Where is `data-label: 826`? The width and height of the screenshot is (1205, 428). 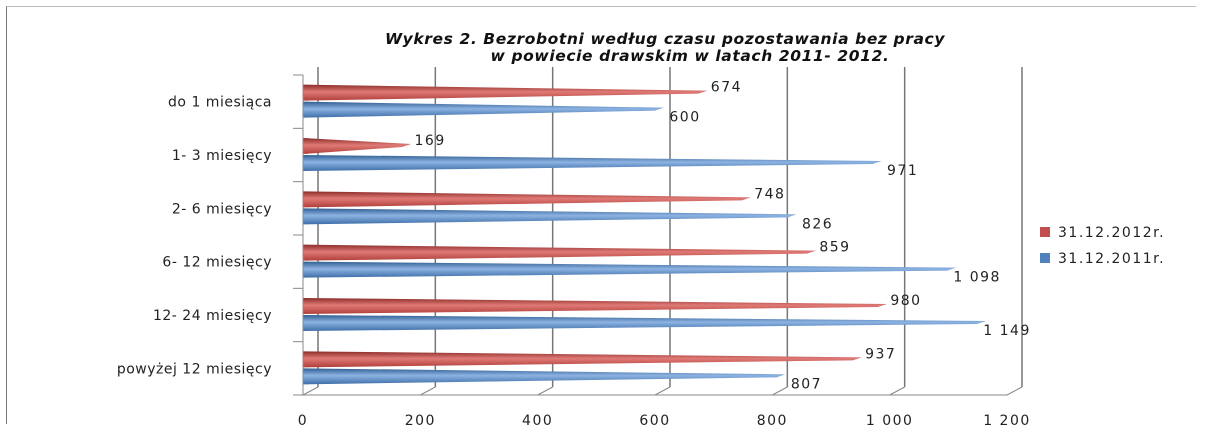 data-label: 826 is located at coordinates (817, 224).